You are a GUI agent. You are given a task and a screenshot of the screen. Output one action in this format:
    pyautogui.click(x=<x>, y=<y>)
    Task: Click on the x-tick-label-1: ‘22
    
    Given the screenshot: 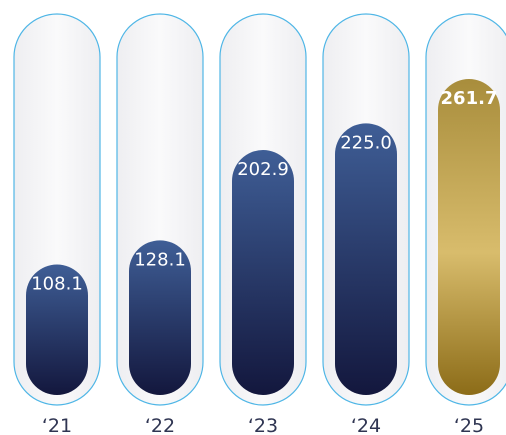 What is the action you would take?
    pyautogui.click(x=160, y=425)
    